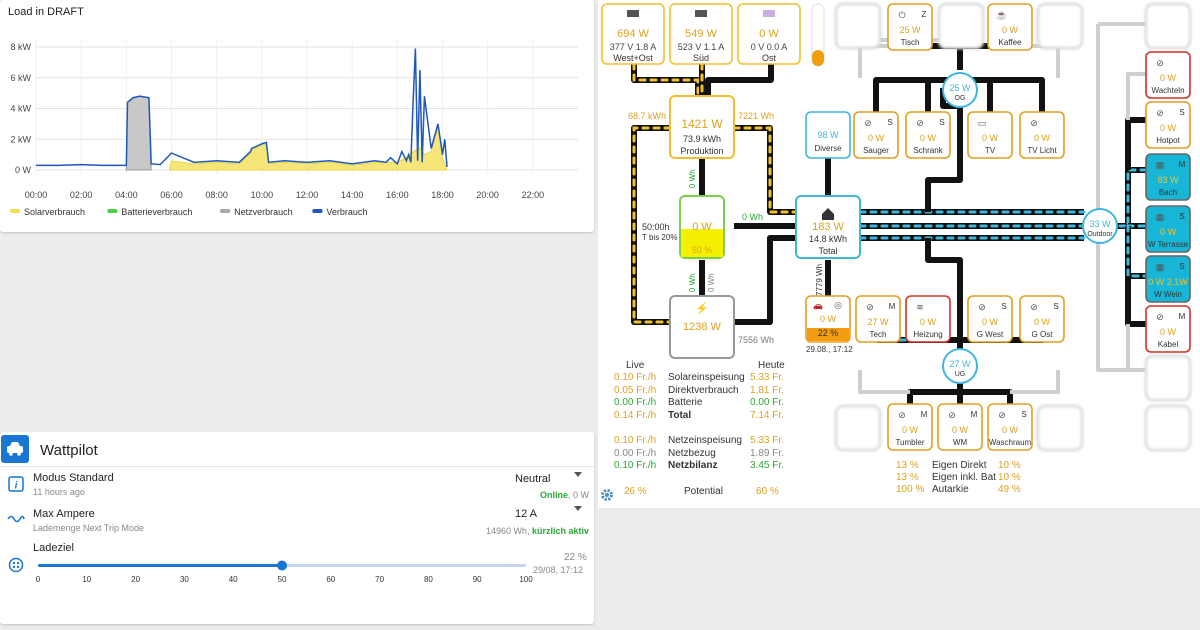 This screenshot has height=630, width=1200. Describe the element at coordinates (379, 579) in the screenshot. I see `slider-tick-label: 70` at that location.